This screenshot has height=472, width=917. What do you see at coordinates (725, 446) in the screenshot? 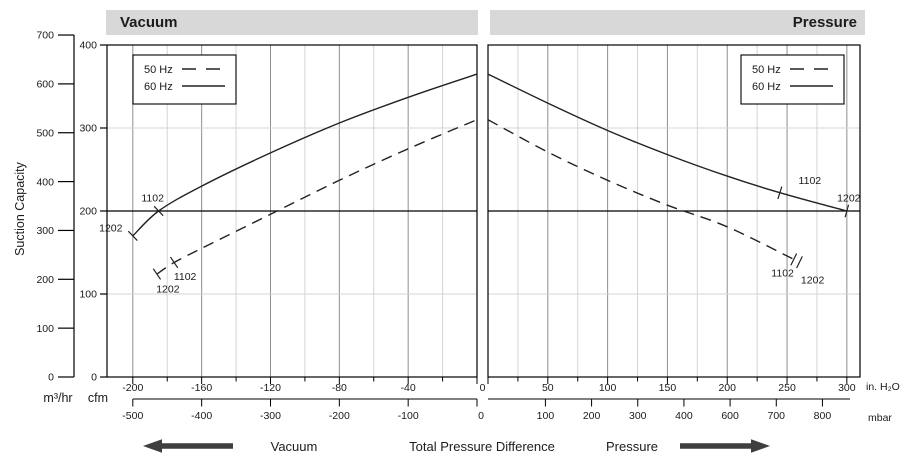
I see `pressure-direction-arrow` at bounding box center [725, 446].